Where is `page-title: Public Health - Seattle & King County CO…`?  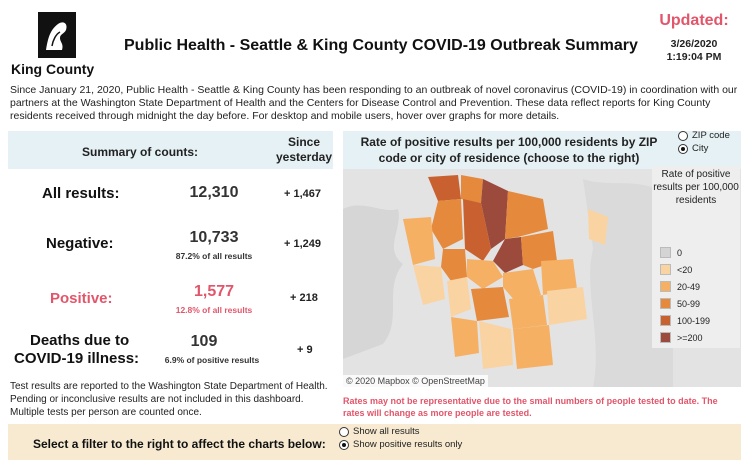
page-title: Public Health - Seattle & King County CO… is located at coordinates (381, 45).